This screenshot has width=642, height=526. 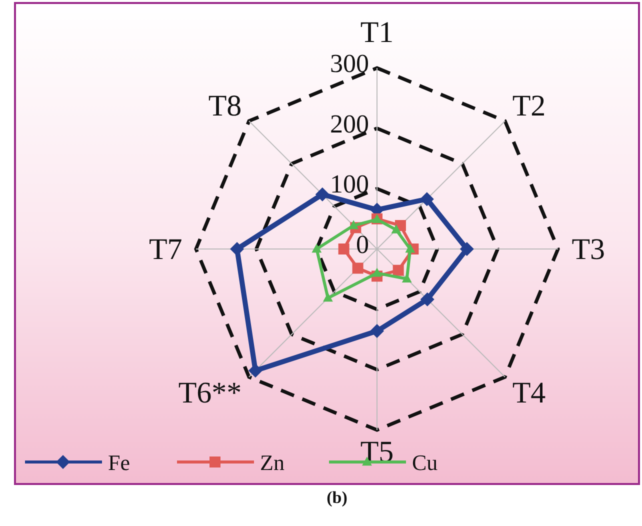 What do you see at coordinates (349, 123) in the screenshot?
I see `y-tick-label: 200` at bounding box center [349, 123].